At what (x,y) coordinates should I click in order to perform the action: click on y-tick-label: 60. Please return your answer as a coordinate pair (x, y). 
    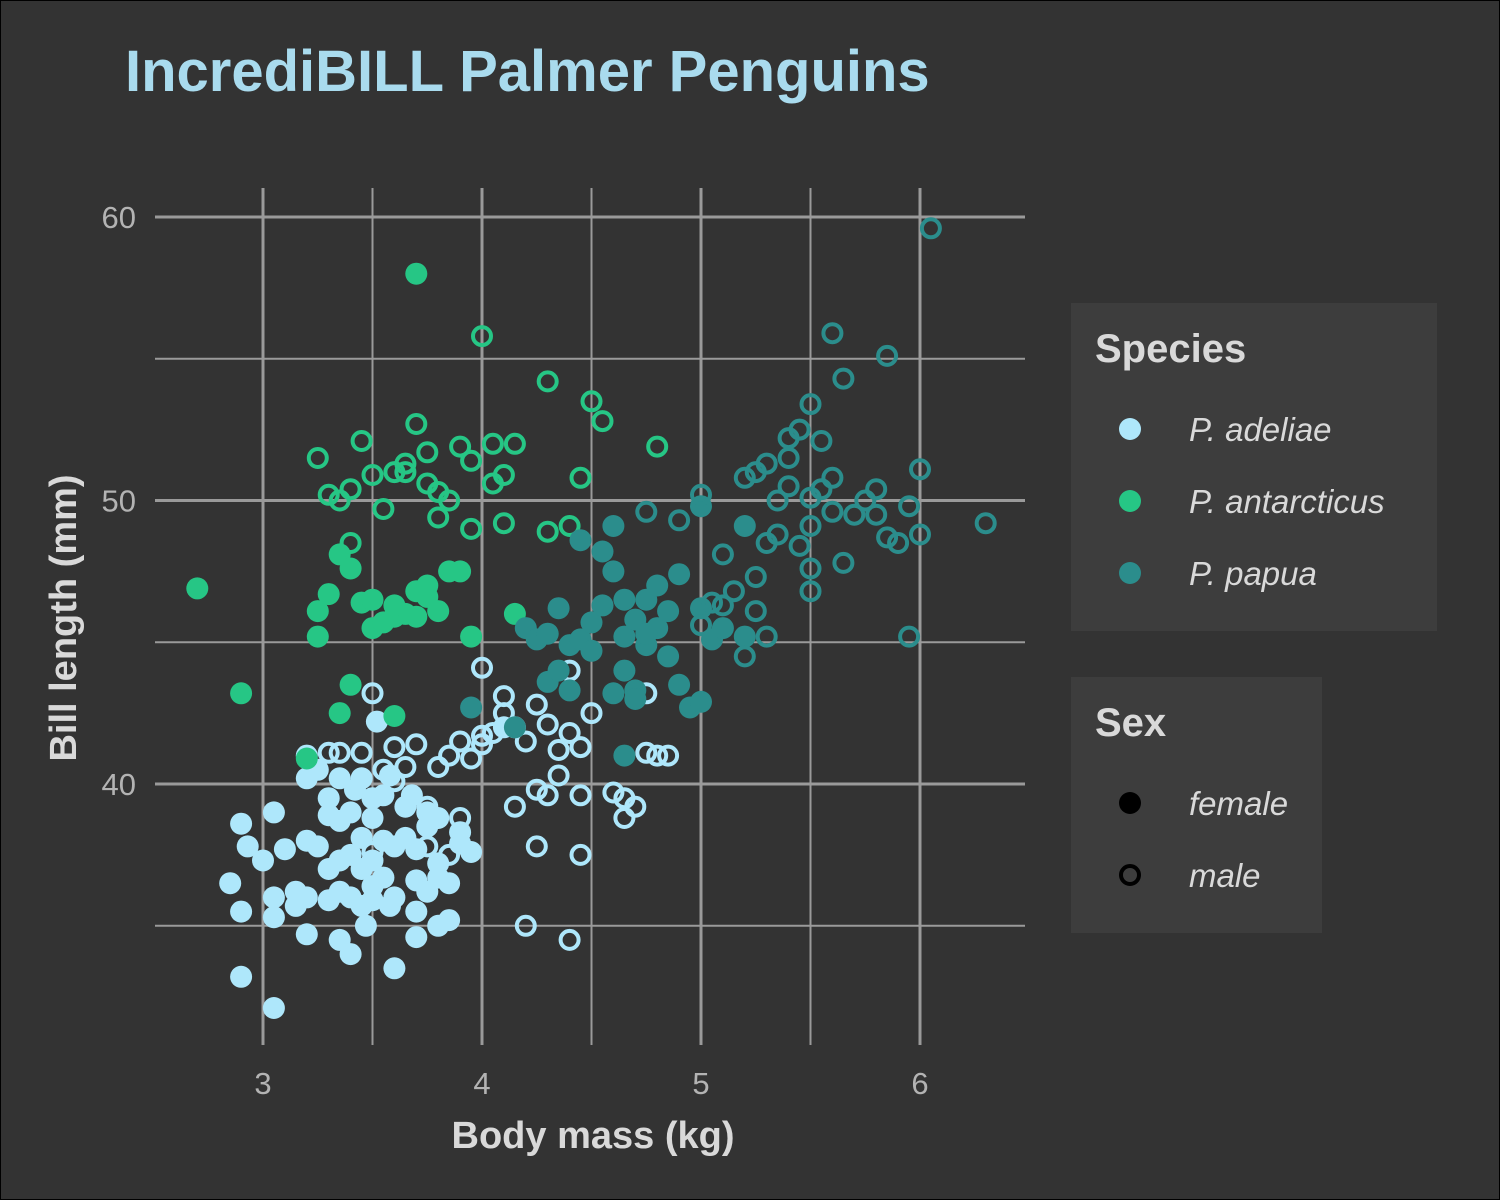
    Looking at the image, I should click on (119, 217).